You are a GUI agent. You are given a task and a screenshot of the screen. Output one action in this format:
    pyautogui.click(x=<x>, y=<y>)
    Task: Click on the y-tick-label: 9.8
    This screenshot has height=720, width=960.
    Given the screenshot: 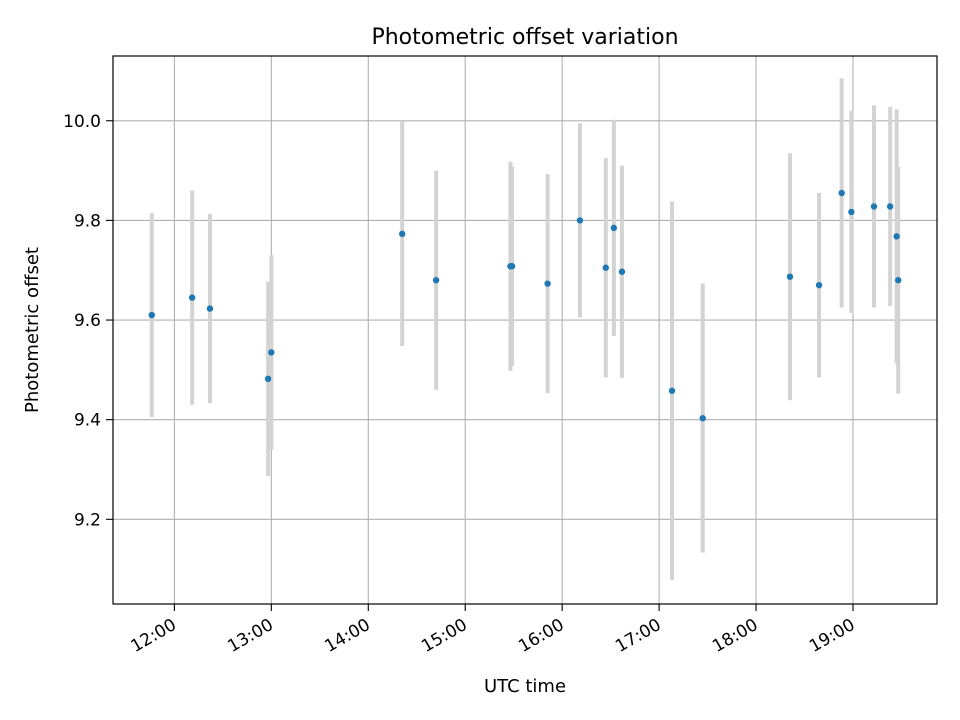 What is the action you would take?
    pyautogui.click(x=87, y=221)
    